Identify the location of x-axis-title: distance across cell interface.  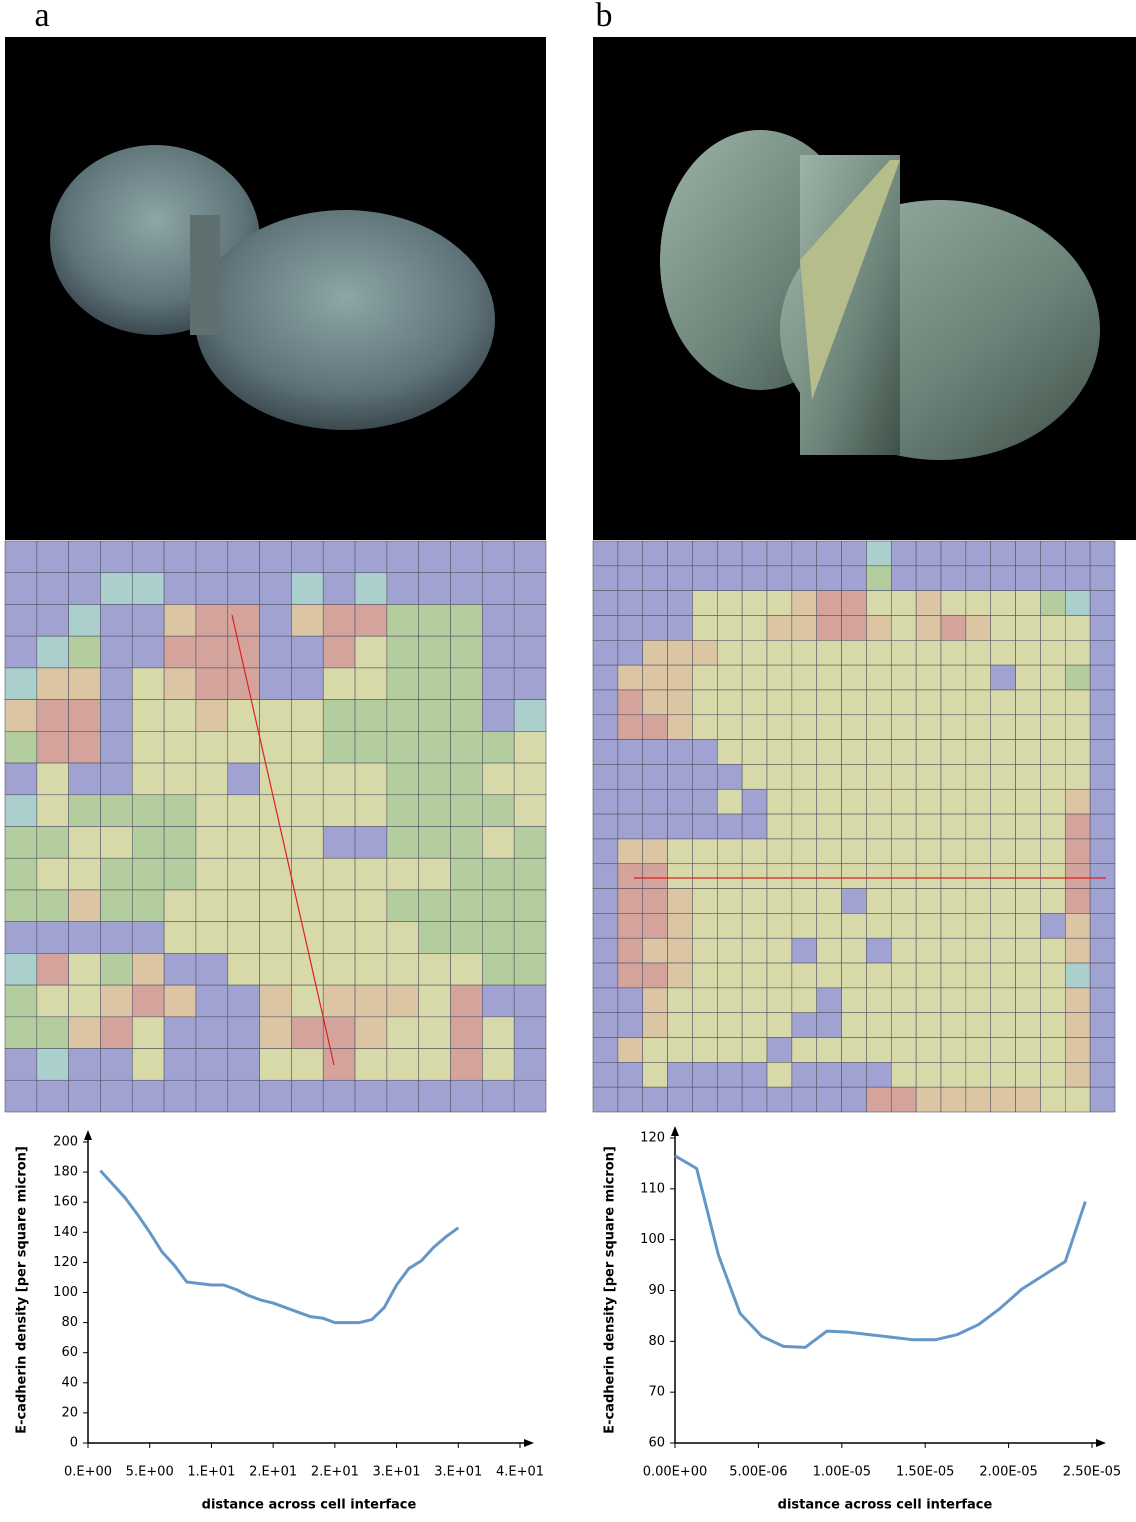
(885, 1505).